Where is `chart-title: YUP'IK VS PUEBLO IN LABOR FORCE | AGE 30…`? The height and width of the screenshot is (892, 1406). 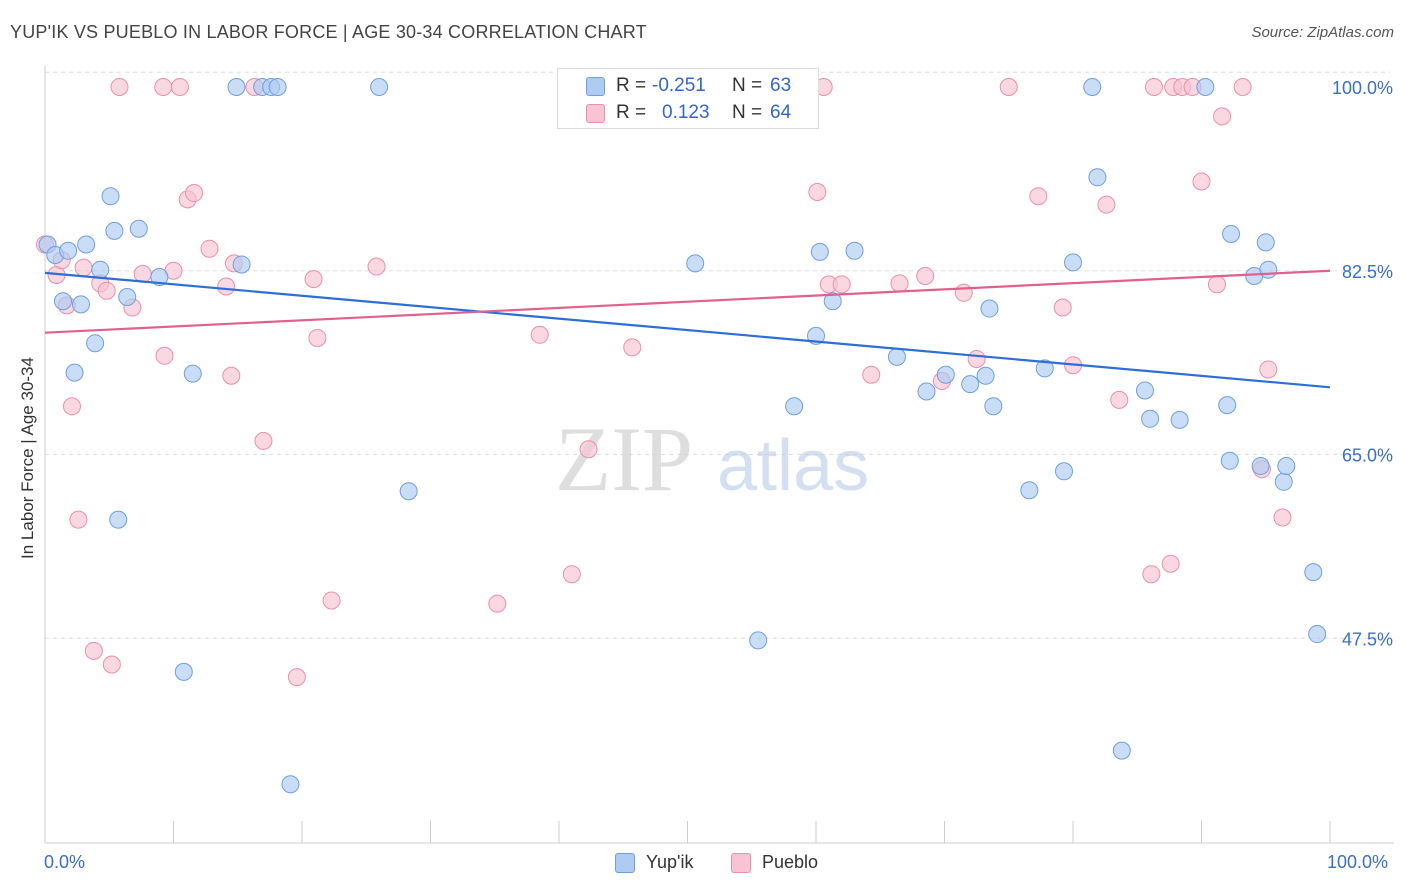
chart-title: YUP'IK VS PUEBLO IN LABOR FORCE | AGE 30… is located at coordinates (328, 32).